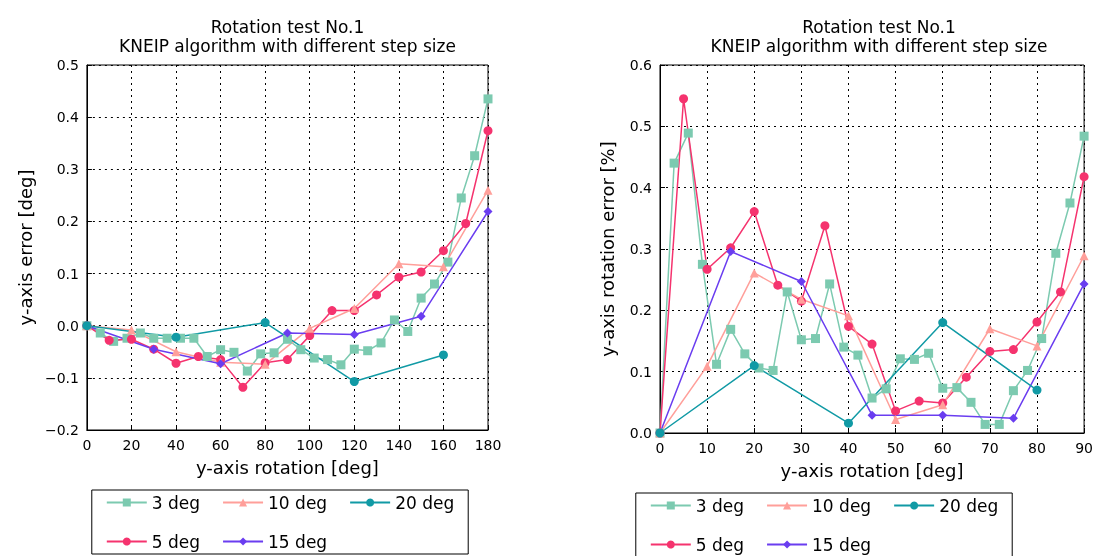 The image size is (1104, 556). What do you see at coordinates (707, 448) in the screenshot?
I see `x-tick-label: 10` at bounding box center [707, 448].